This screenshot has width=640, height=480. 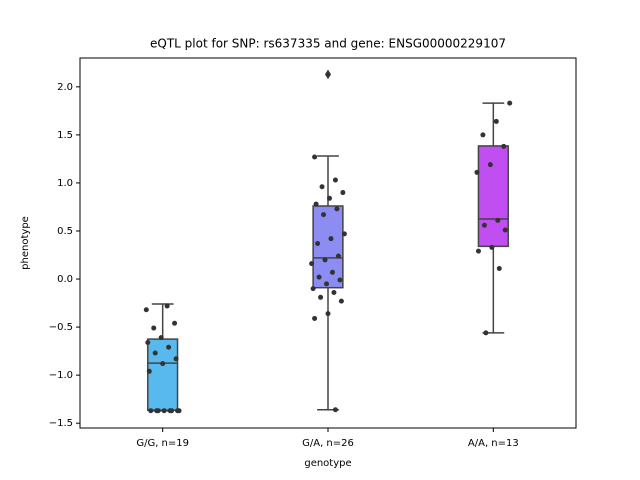 What do you see at coordinates (65, 135) in the screenshot?
I see `y-tick-label: 1.5` at bounding box center [65, 135].